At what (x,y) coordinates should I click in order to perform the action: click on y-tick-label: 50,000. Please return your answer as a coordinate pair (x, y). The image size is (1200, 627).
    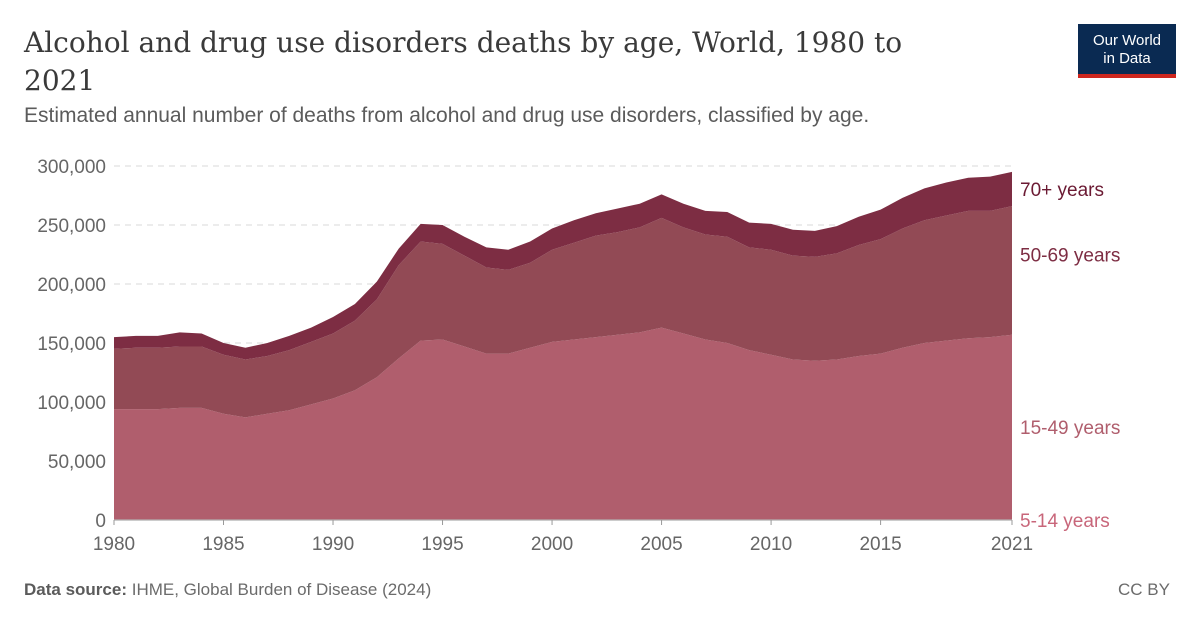
    Looking at the image, I should click on (77, 462).